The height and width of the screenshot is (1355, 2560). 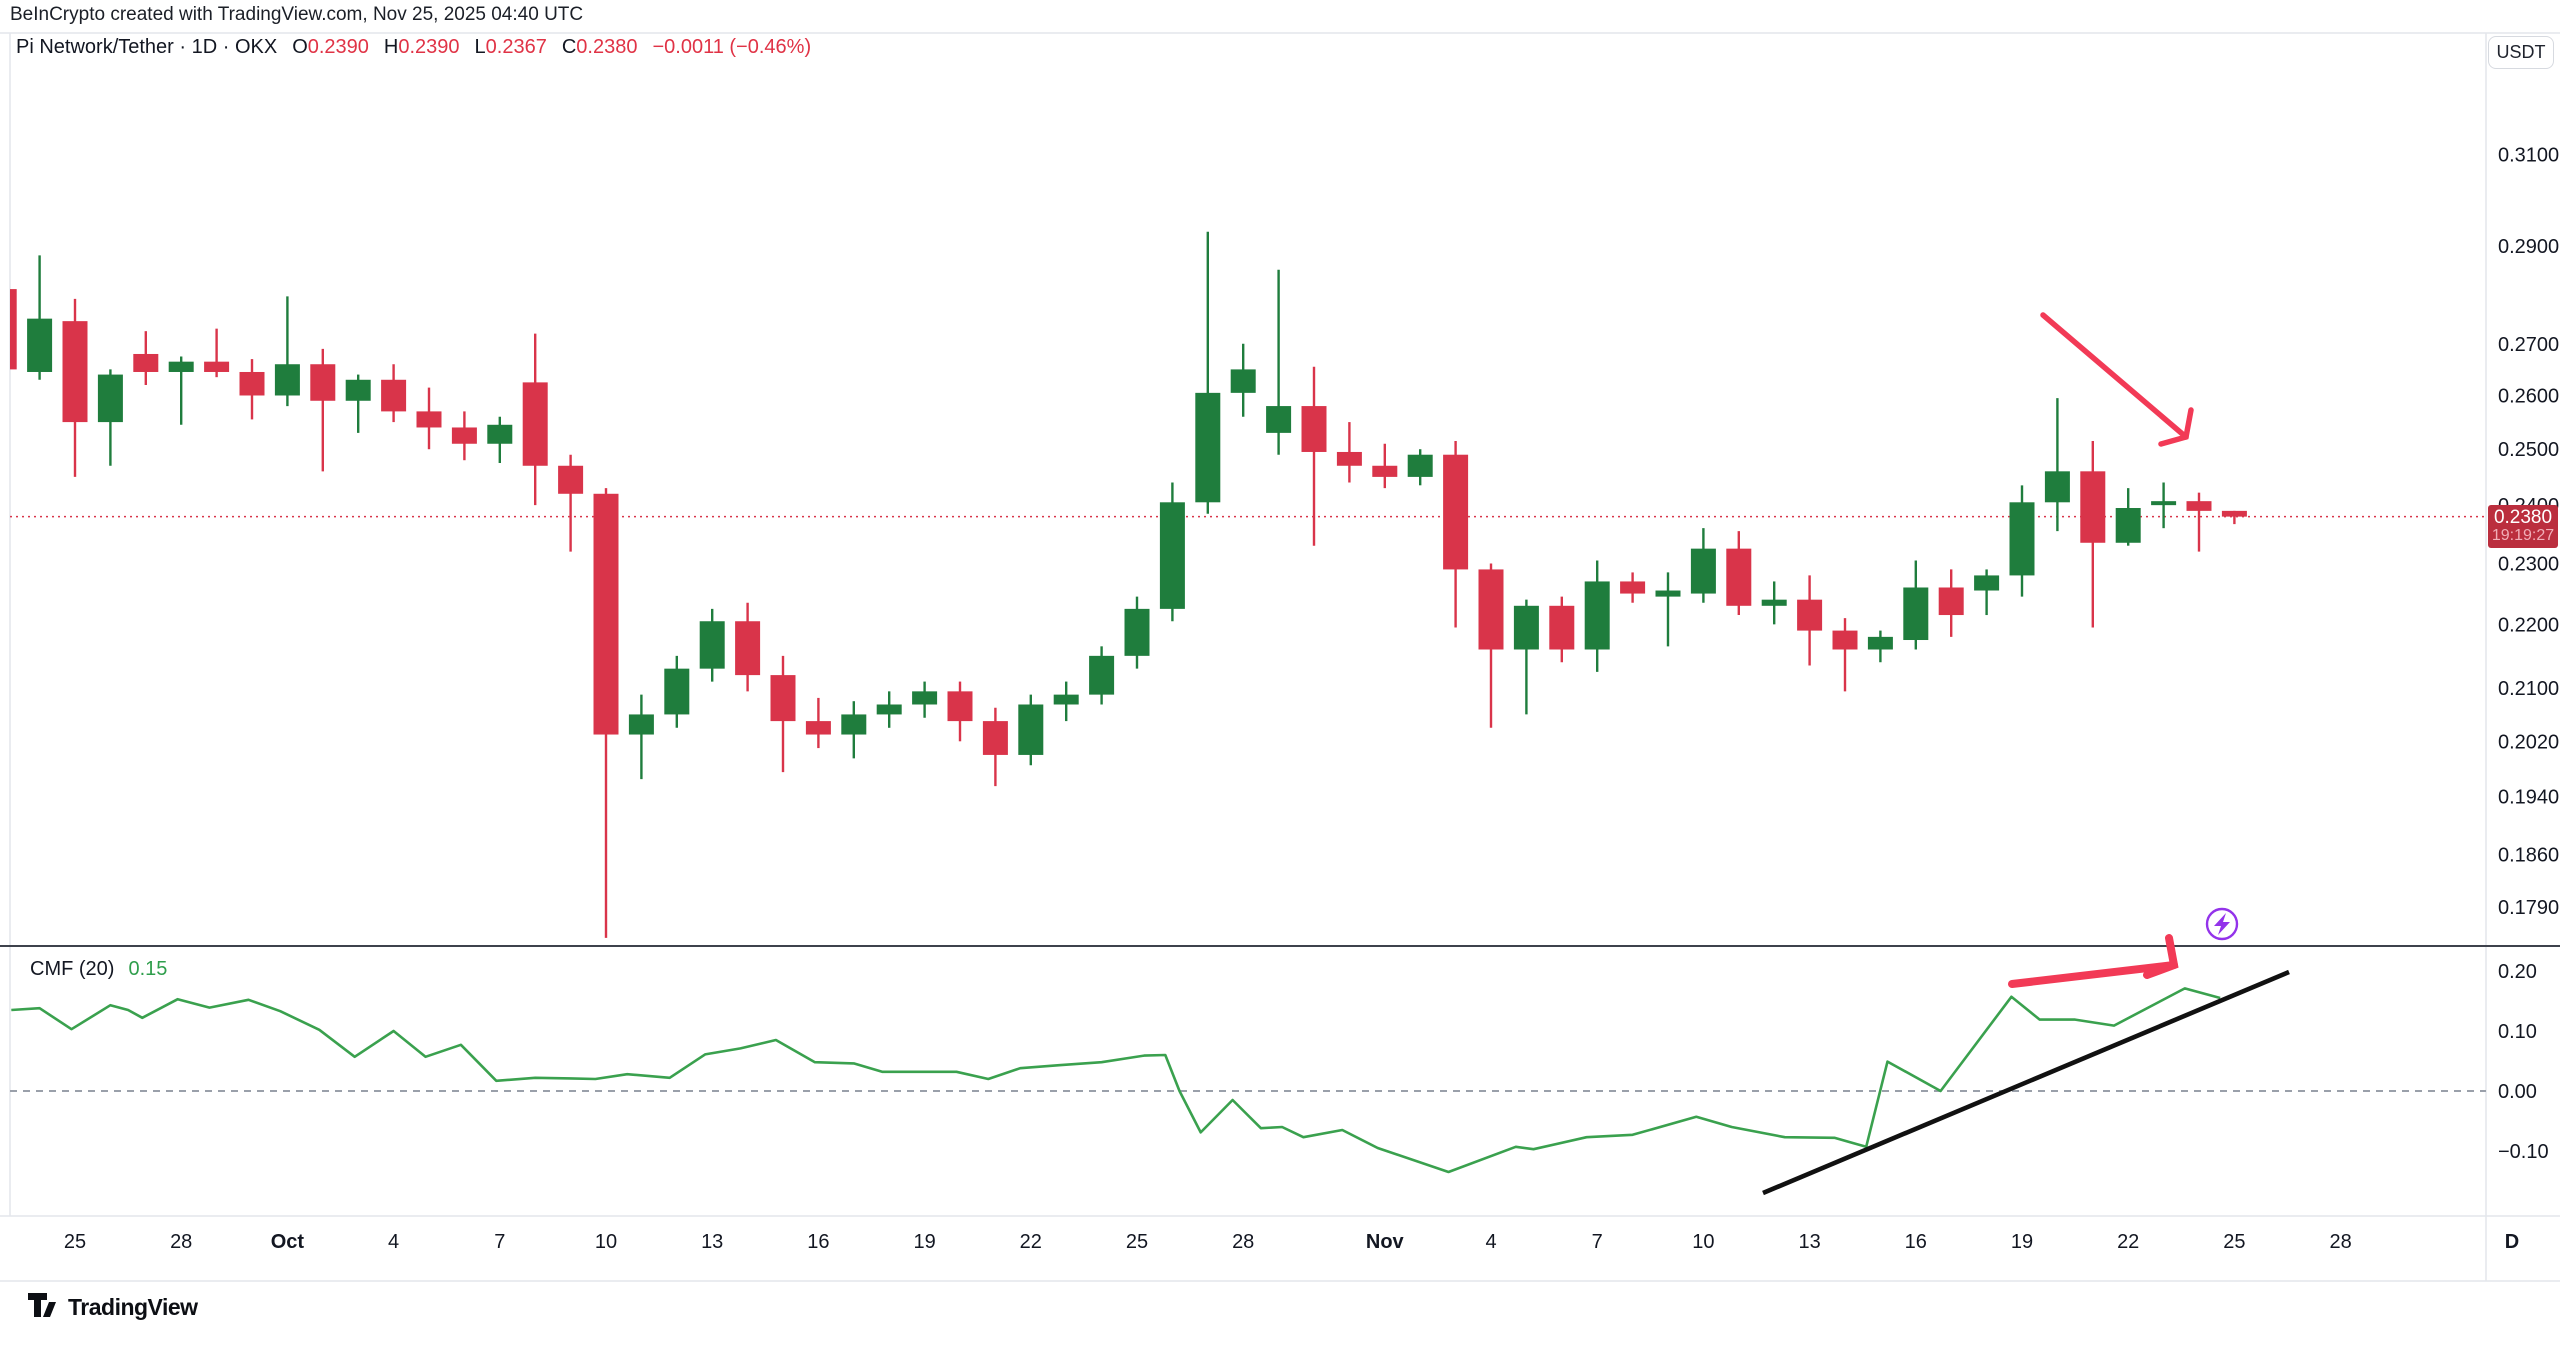 What do you see at coordinates (2222, 924) in the screenshot?
I see `flash-icon` at bounding box center [2222, 924].